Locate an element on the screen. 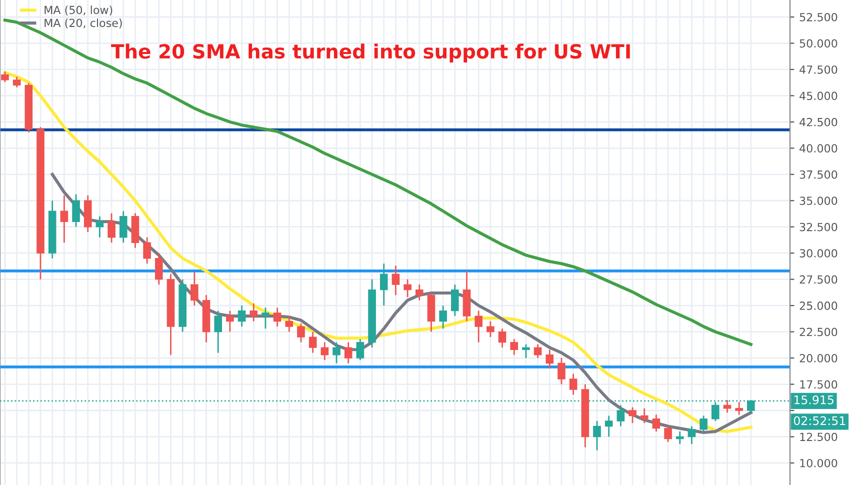 The width and height of the screenshot is (852, 485). y-tick-label: 27.500 is located at coordinates (819, 279).